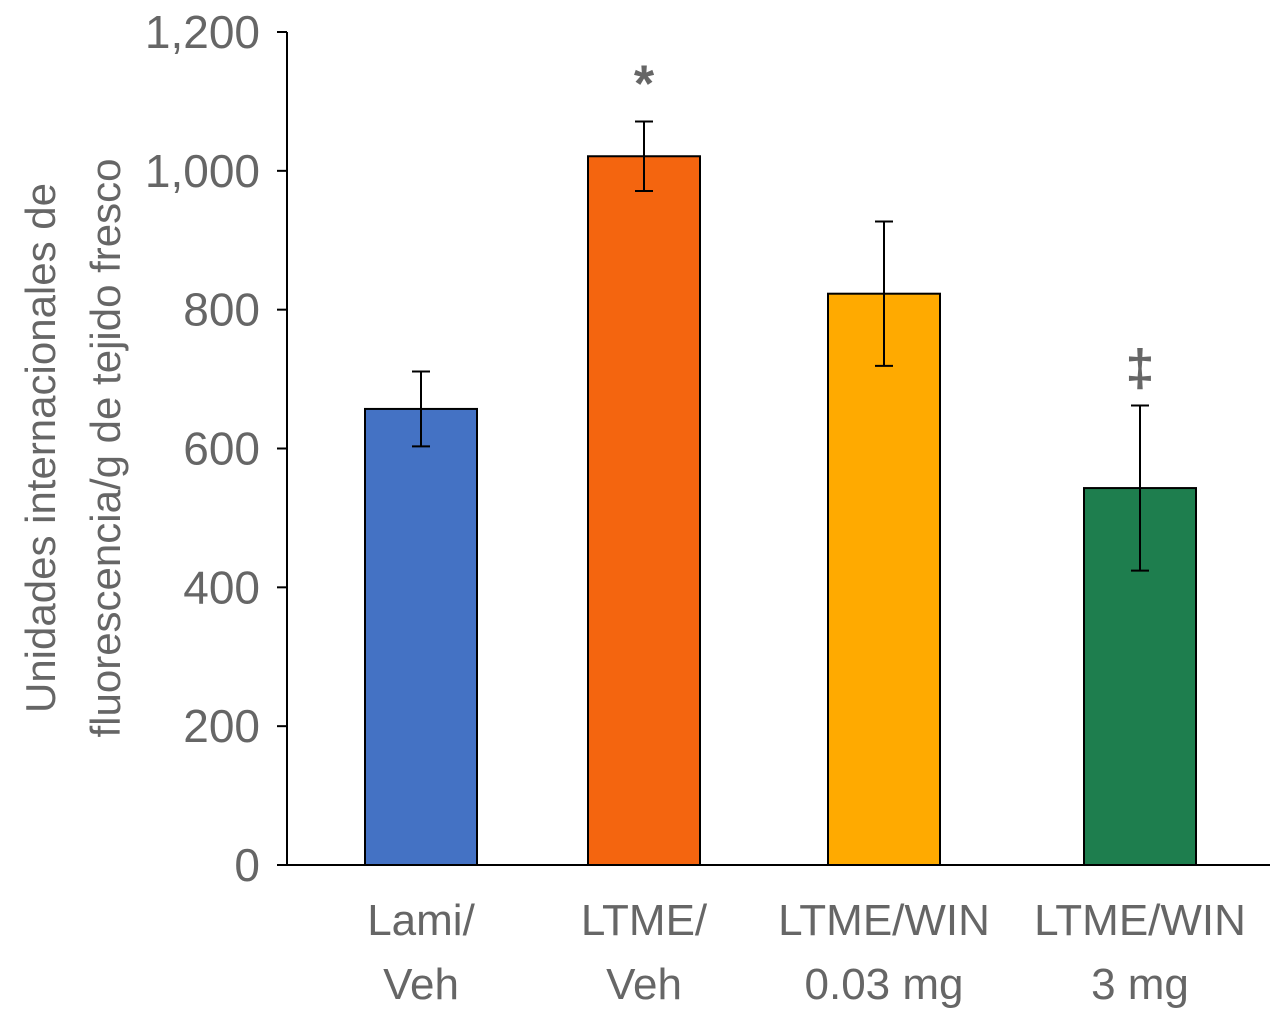 The height and width of the screenshot is (1024, 1273). What do you see at coordinates (221, 449) in the screenshot?
I see `y-tick-label: 600` at bounding box center [221, 449].